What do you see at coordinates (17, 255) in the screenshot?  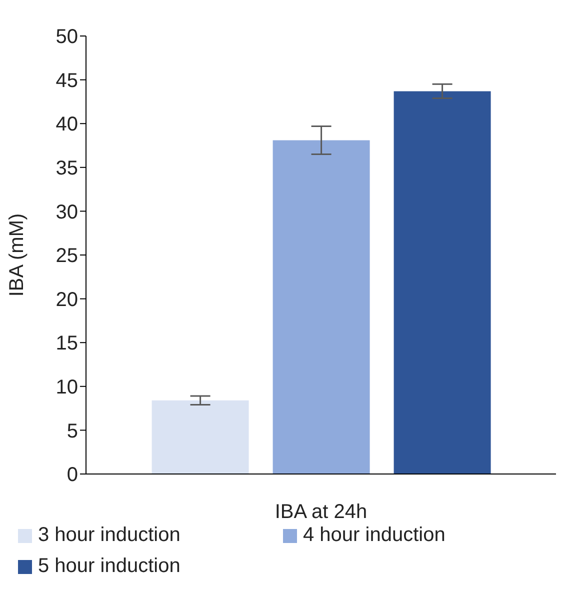 I see `y-axis-title: IBA (mM)` at bounding box center [17, 255].